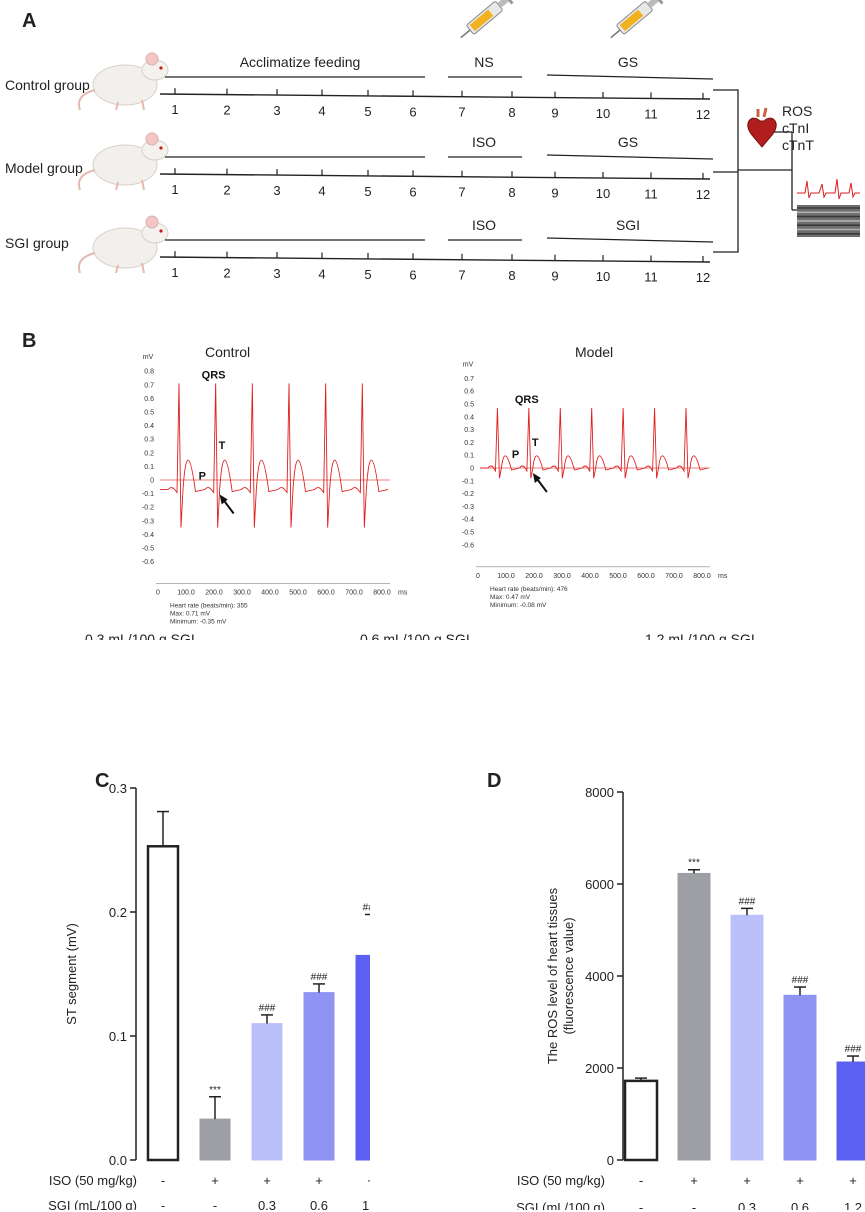 Image resolution: width=865 pixels, height=1212 pixels. Describe the element at coordinates (618, 576) in the screenshot. I see `ecg-x-tick: 500.0` at that location.